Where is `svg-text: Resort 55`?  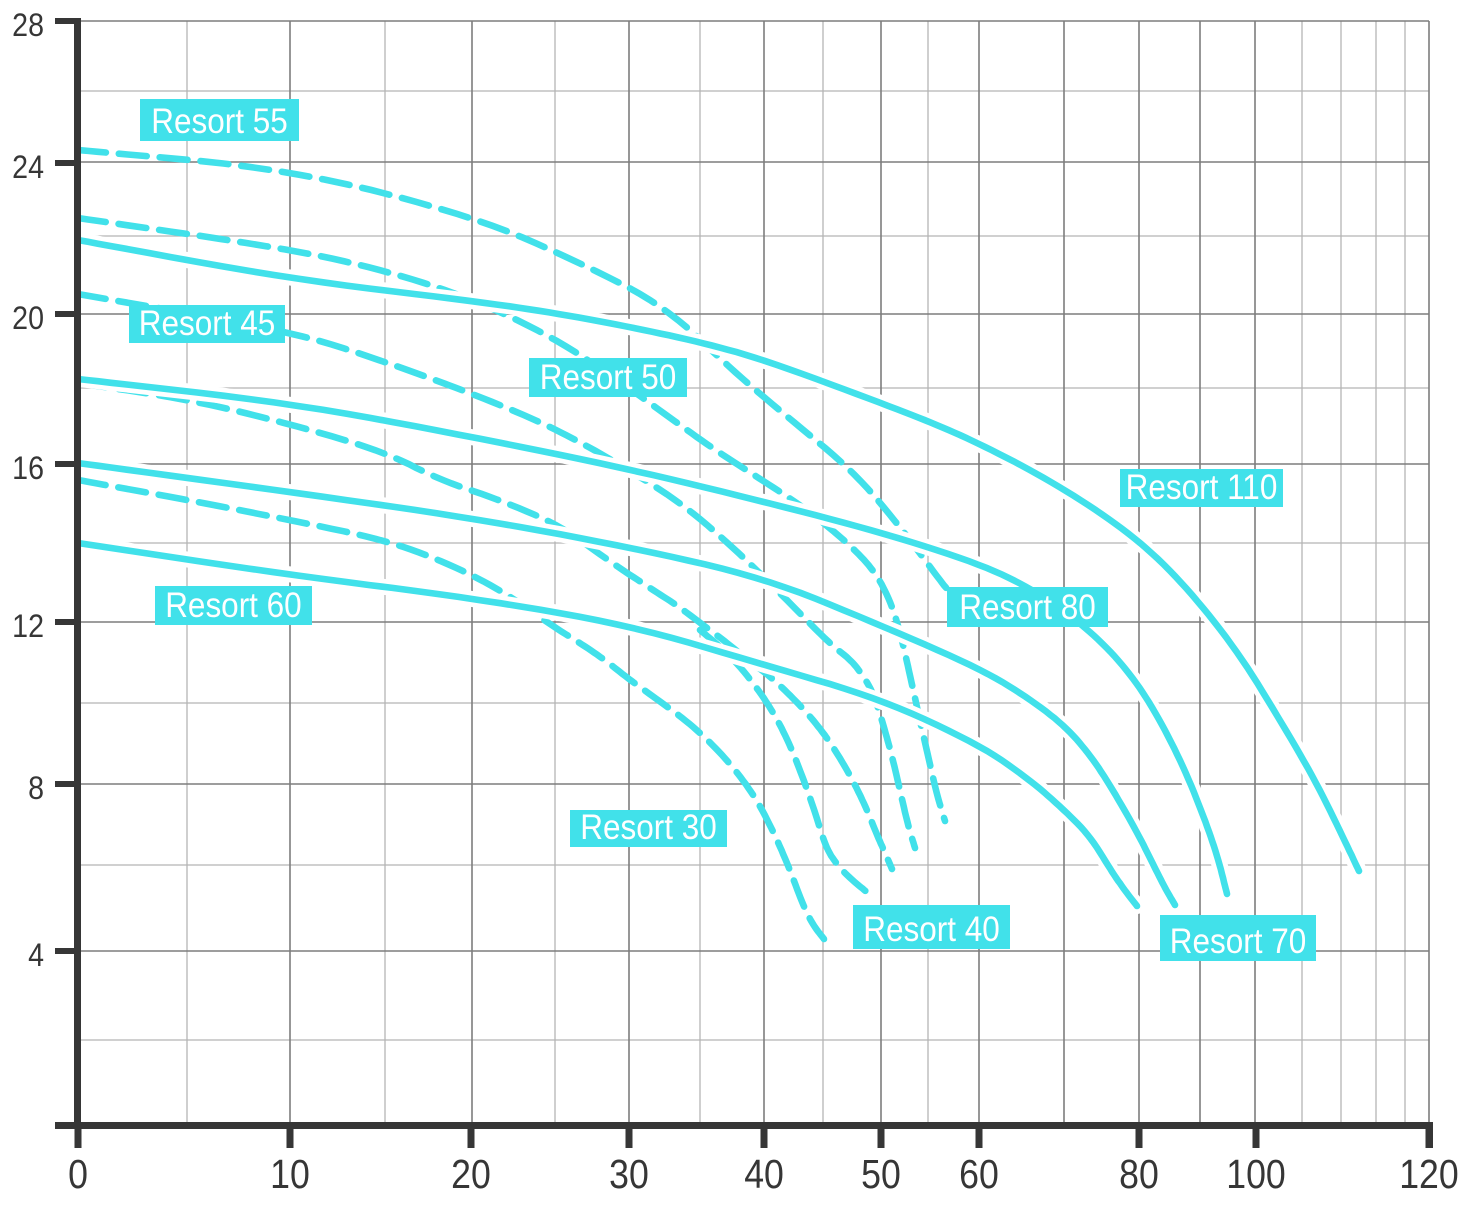 svg-text: Resort 55 is located at coordinates (219, 122).